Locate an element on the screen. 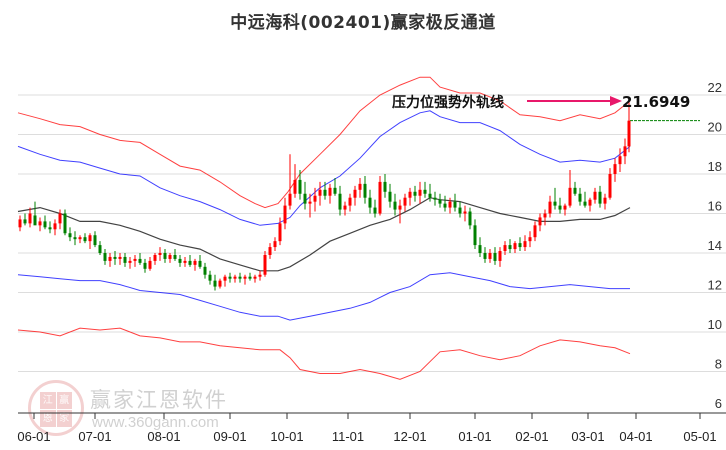 This screenshot has width=726, height=450. annotation-value: 21.6949 is located at coordinates (656, 102).